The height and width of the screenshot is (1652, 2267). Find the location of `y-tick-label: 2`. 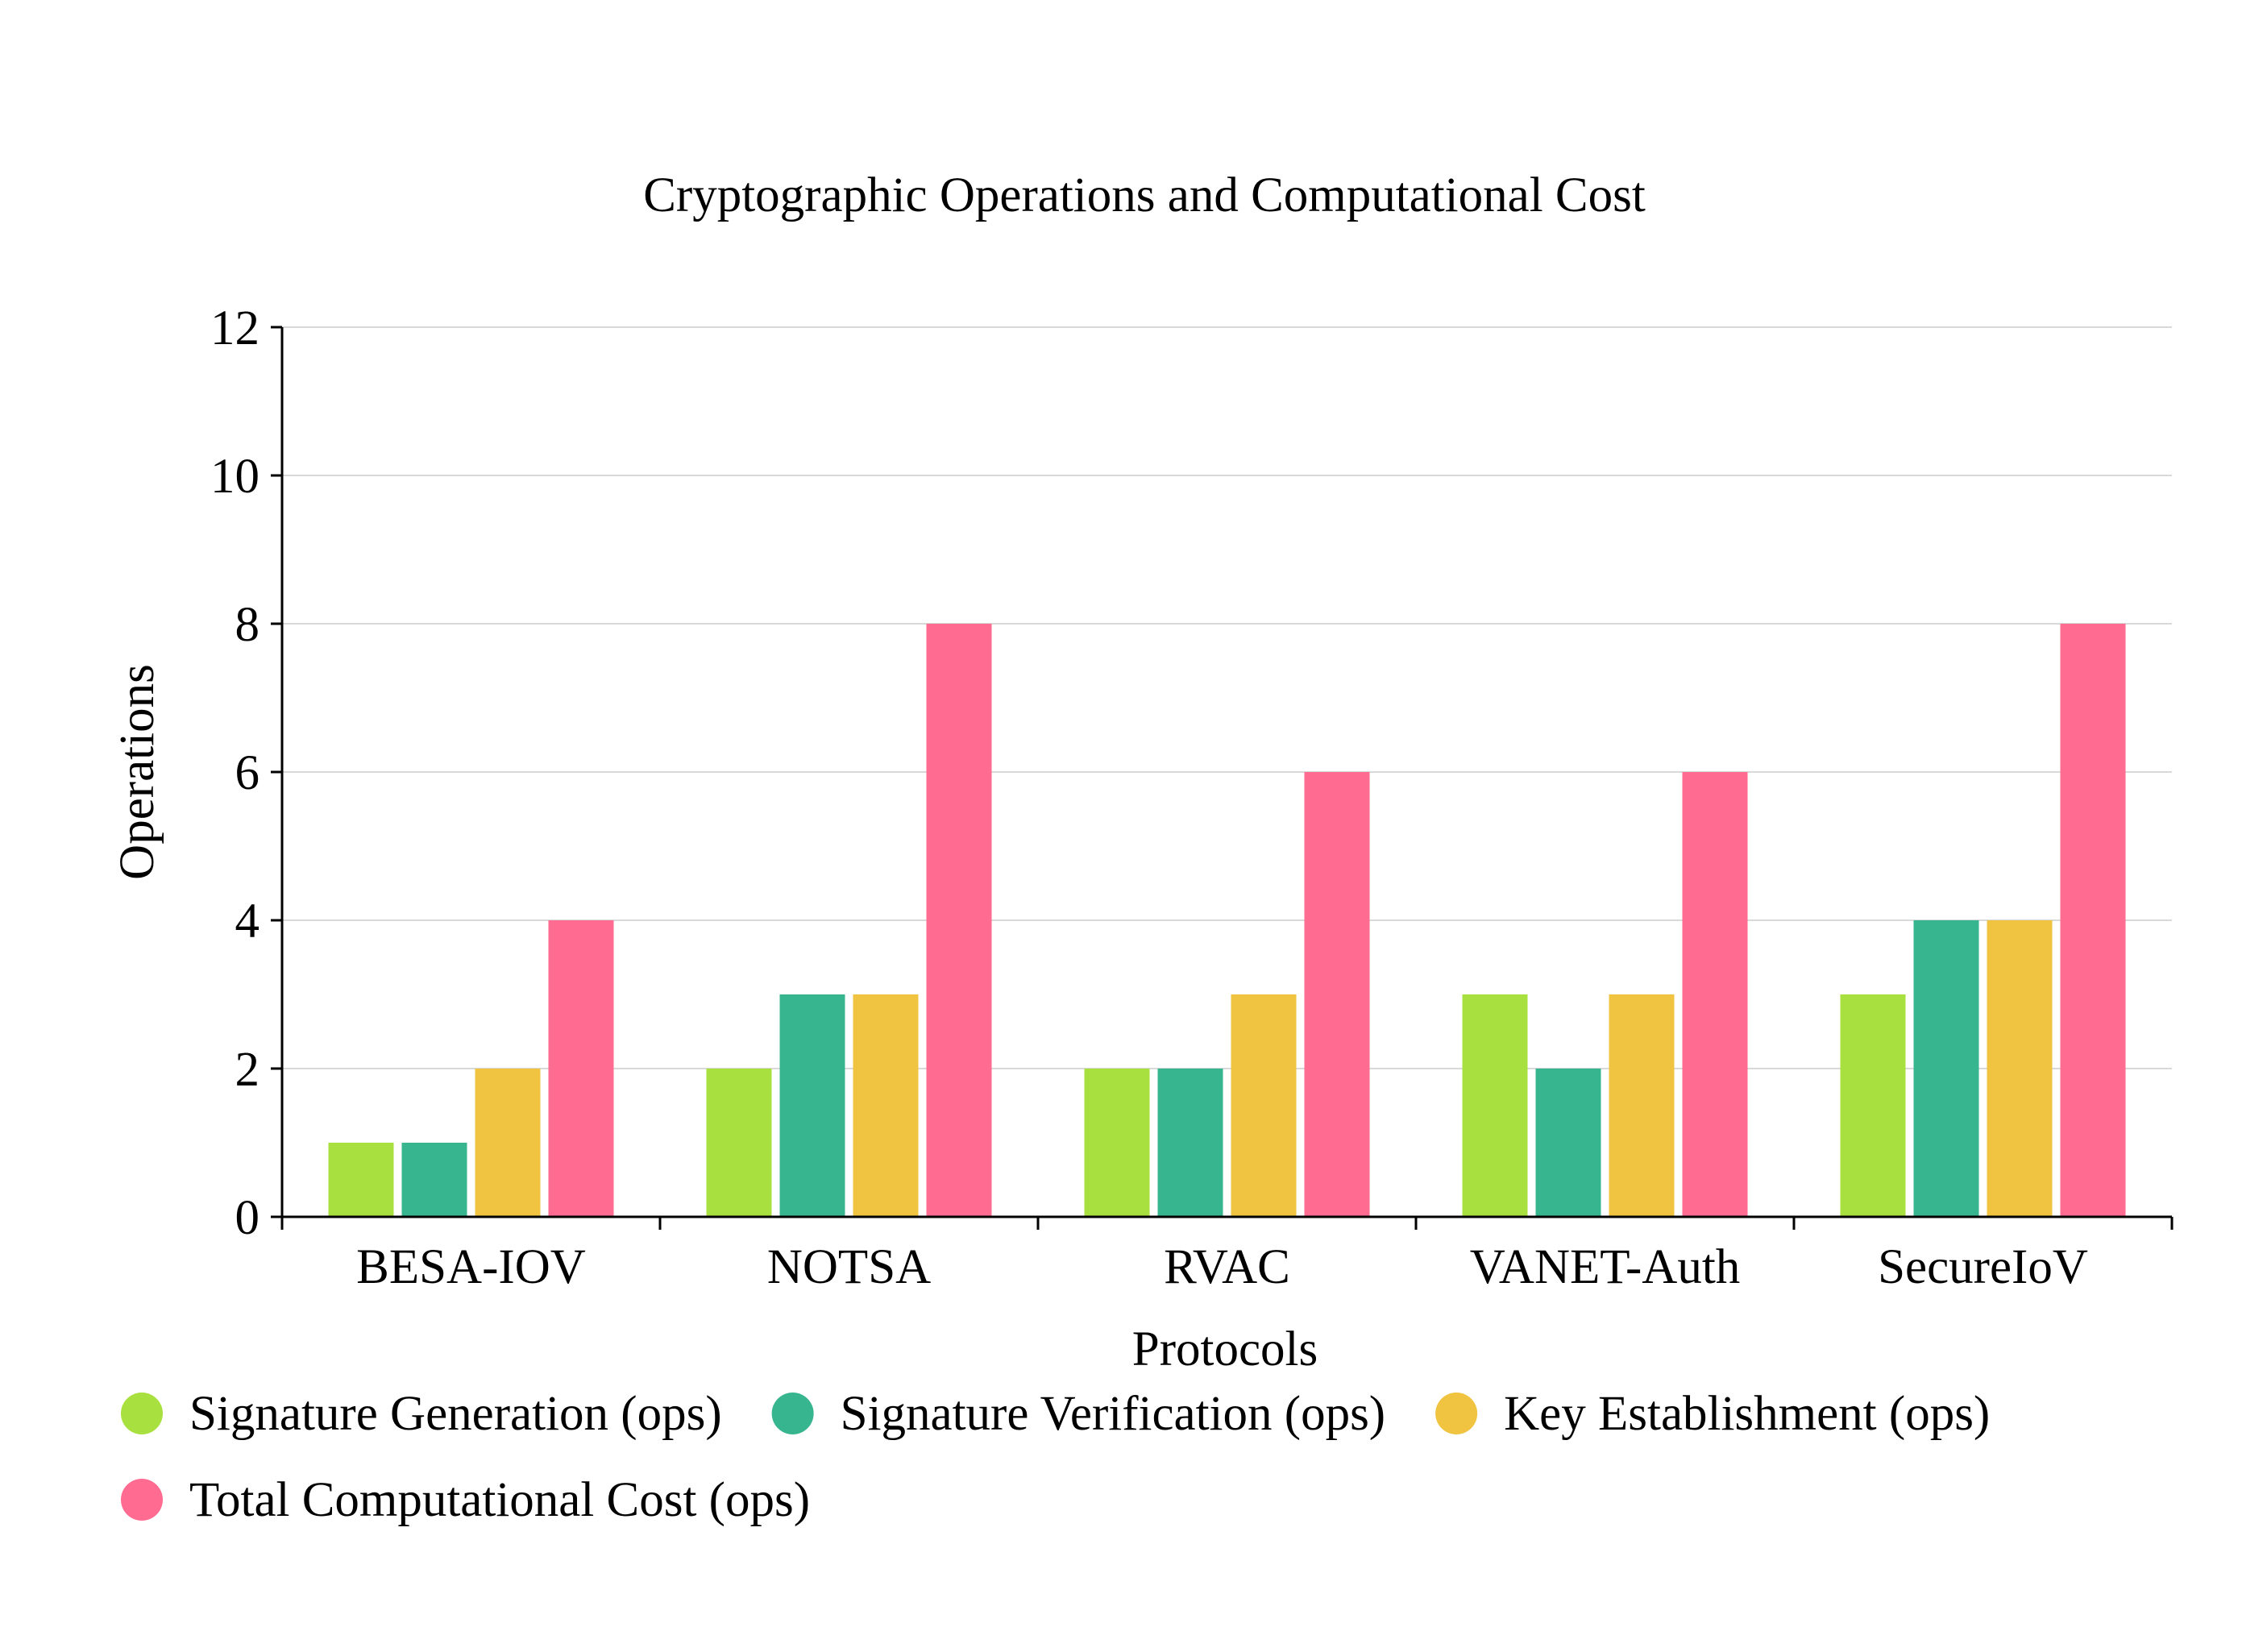

y-tick-label: 2 is located at coordinates (247, 1070).